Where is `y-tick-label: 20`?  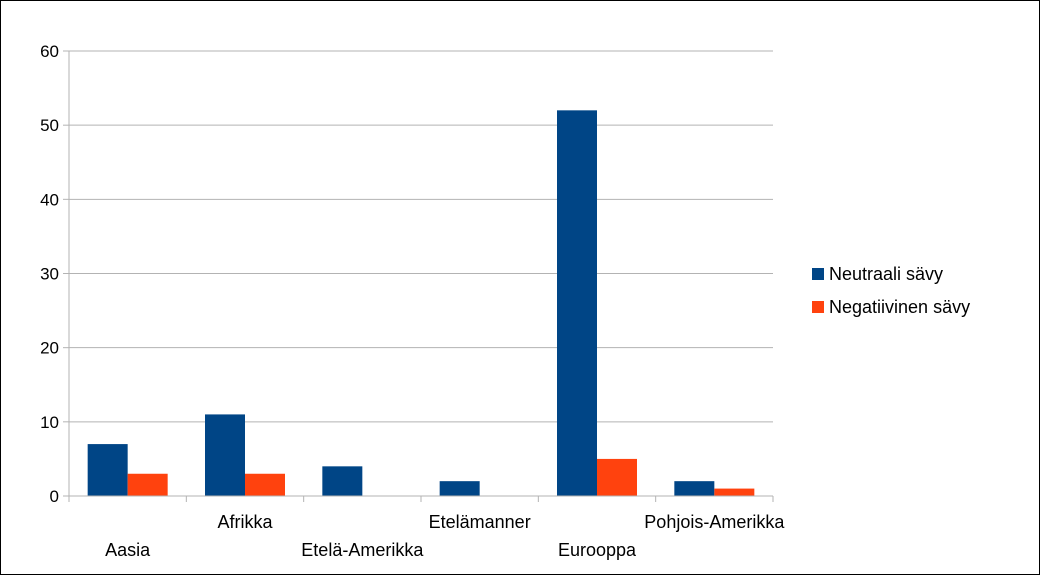
y-tick-label: 20 is located at coordinates (49, 348).